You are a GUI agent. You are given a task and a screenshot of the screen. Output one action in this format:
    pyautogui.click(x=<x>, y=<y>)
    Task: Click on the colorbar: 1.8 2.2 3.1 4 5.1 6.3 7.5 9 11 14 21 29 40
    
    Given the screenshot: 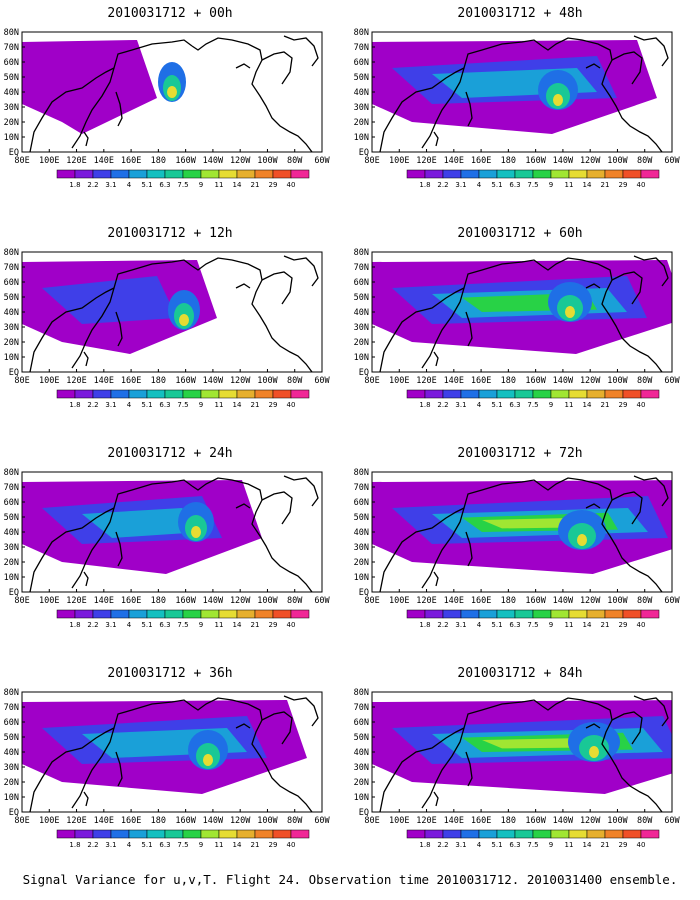 What is the action you would take?
    pyautogui.click(x=183, y=619)
    